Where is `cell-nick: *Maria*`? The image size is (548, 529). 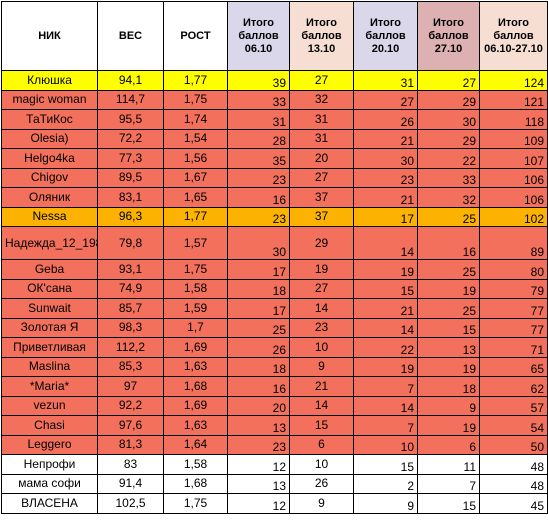
cell-nick: *Maria* is located at coordinates (49, 386).